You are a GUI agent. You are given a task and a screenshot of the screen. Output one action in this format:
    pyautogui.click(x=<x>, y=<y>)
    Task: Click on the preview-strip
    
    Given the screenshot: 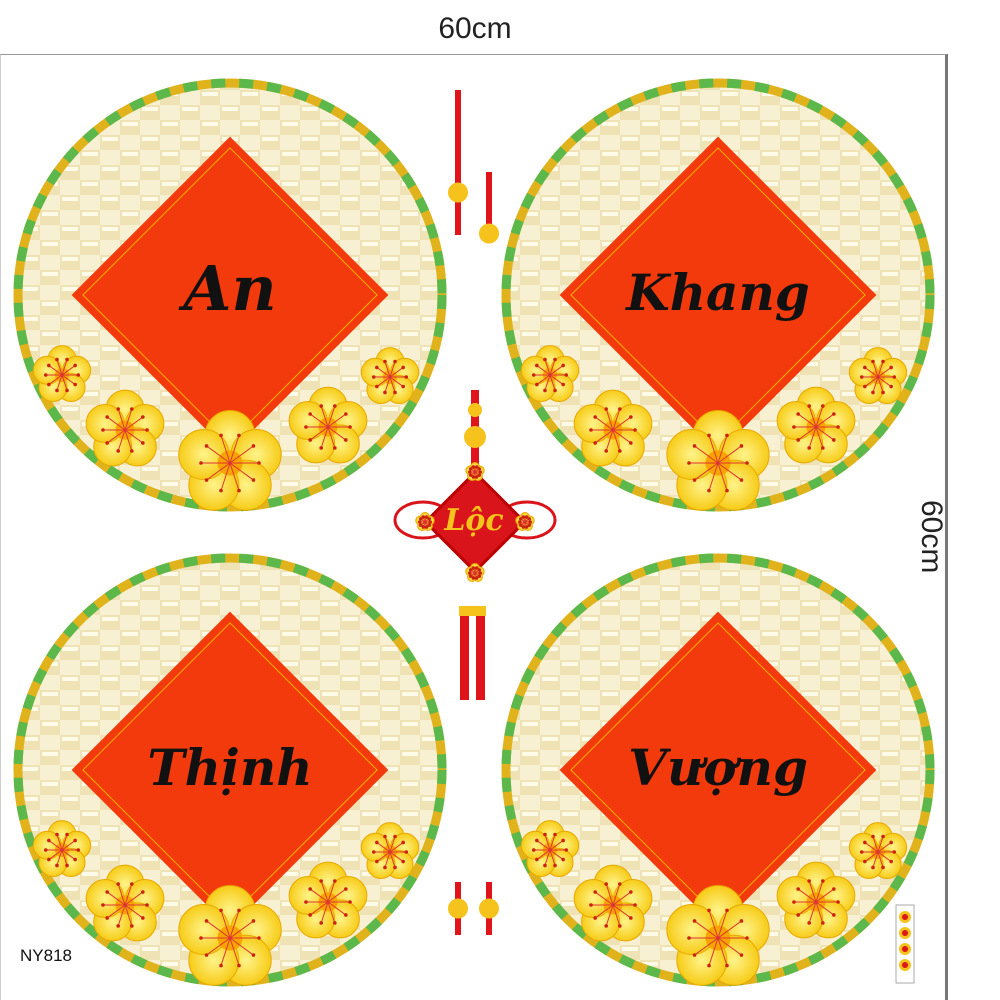 What is the action you would take?
    pyautogui.click(x=905, y=944)
    